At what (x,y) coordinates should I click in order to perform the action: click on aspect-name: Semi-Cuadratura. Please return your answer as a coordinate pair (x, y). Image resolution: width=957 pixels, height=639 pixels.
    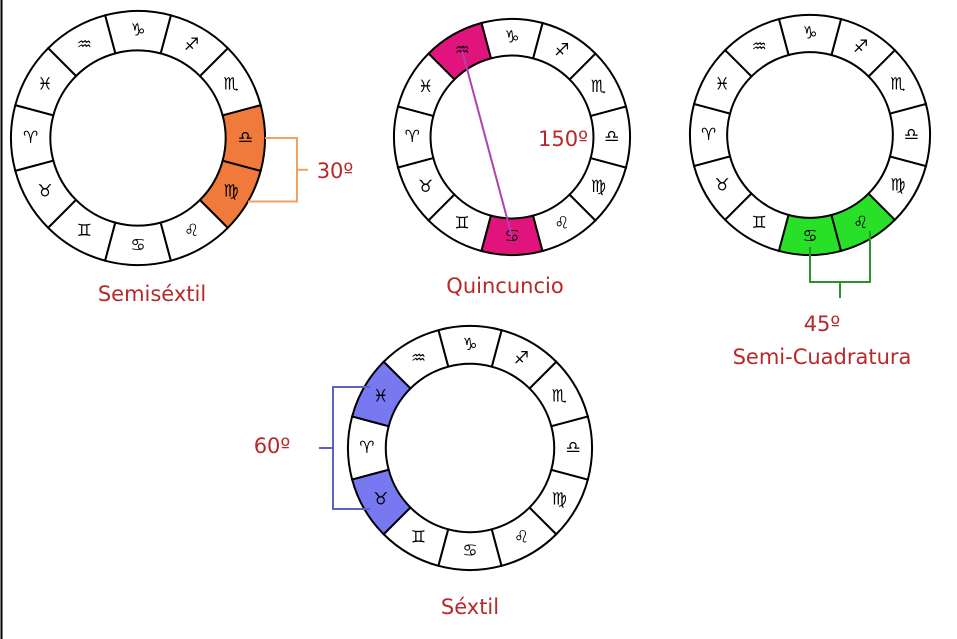
    Looking at the image, I should click on (822, 357).